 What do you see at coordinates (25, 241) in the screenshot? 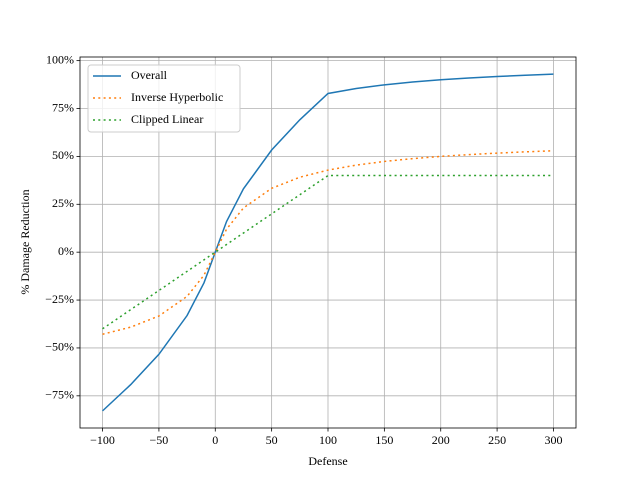
I see `y-axis-label: % Damage Reduction` at bounding box center [25, 241].